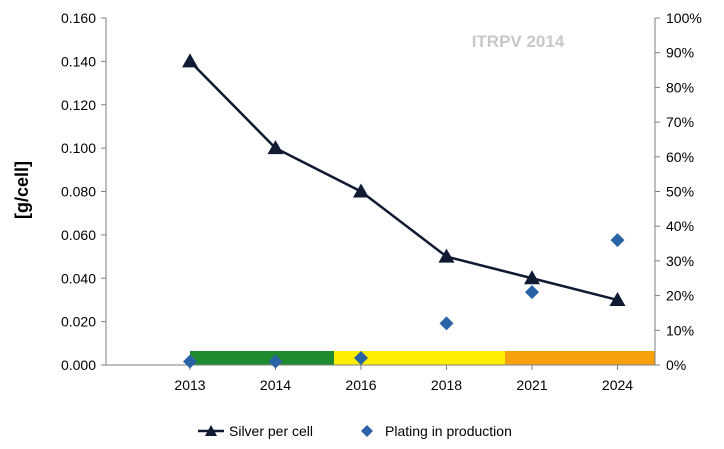 This screenshot has height=449, width=724. What do you see at coordinates (580, 358) in the screenshot?
I see `band-2021-2024` at bounding box center [580, 358].